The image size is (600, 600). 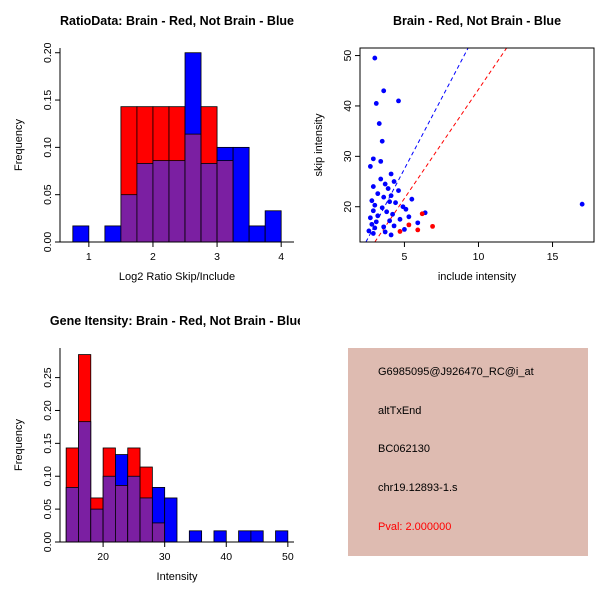 I want to click on plot-box, so click(x=477, y=145).